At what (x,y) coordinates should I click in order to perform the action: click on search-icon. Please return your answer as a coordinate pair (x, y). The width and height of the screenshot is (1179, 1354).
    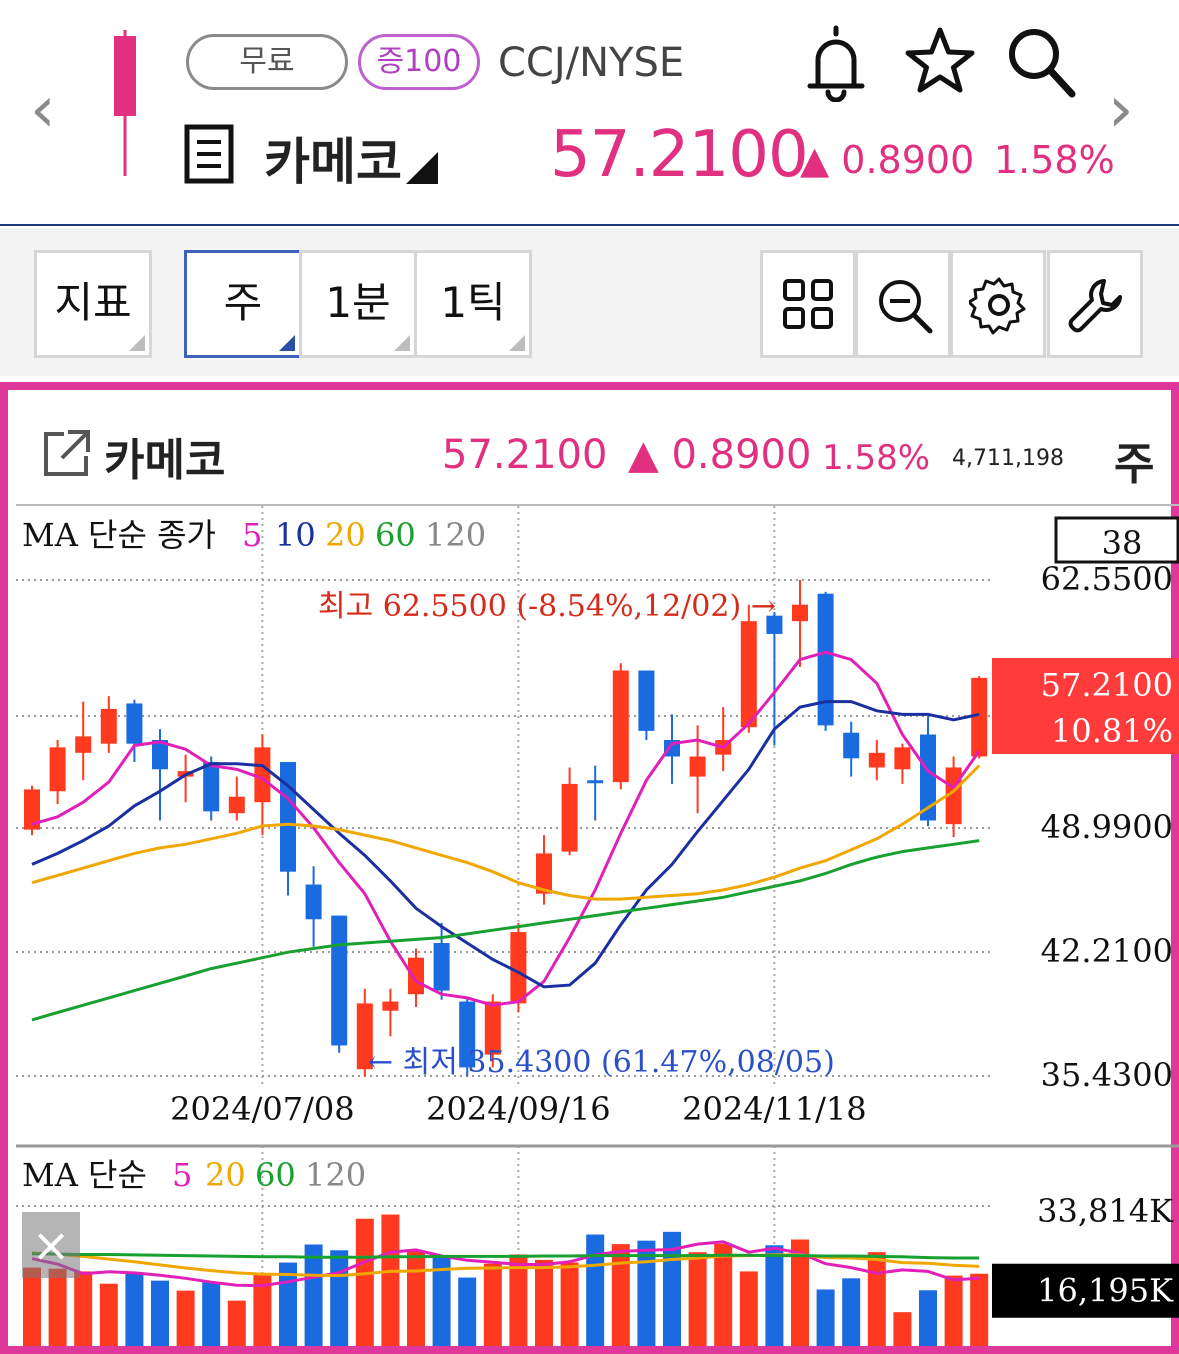
    Looking at the image, I should click on (1040, 62).